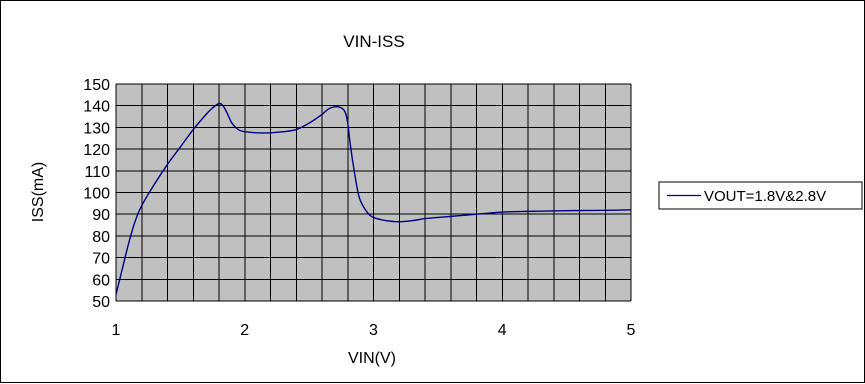 The height and width of the screenshot is (384, 865). Describe the element at coordinates (96, 85) in the screenshot. I see `y-tick-label: 150` at that location.